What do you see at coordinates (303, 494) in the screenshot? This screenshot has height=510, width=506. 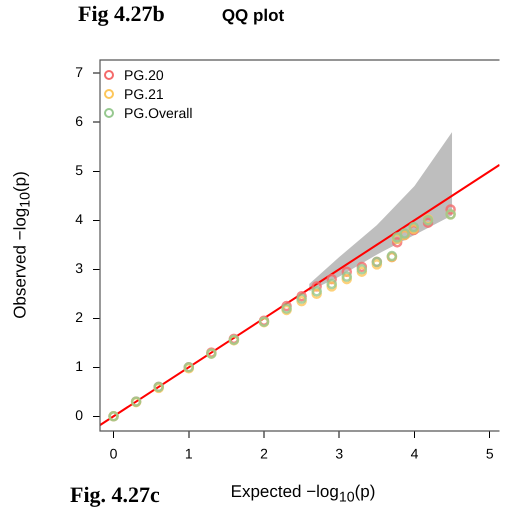 I see `x-axis-title: Expected −log$_{10}$(p)` at bounding box center [303, 494].